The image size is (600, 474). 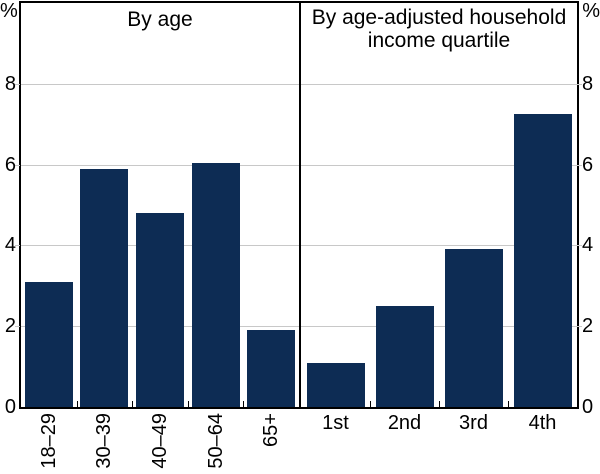 What do you see at coordinates (104, 287) in the screenshot?
I see `bar-30–39` at bounding box center [104, 287].